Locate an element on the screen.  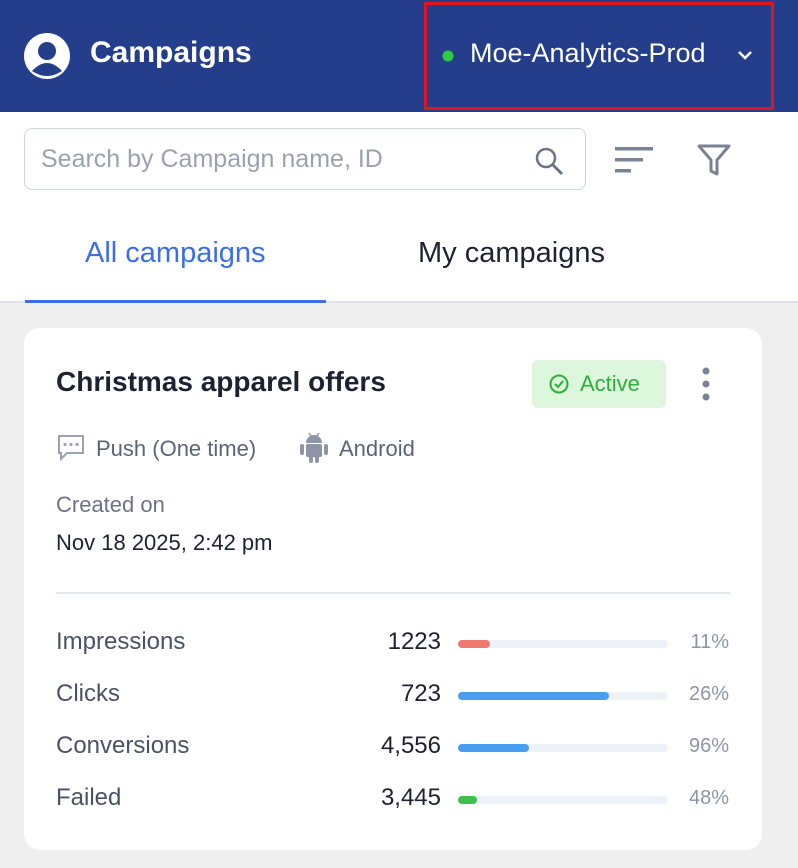
status-badge: Active is located at coordinates (599, 384).